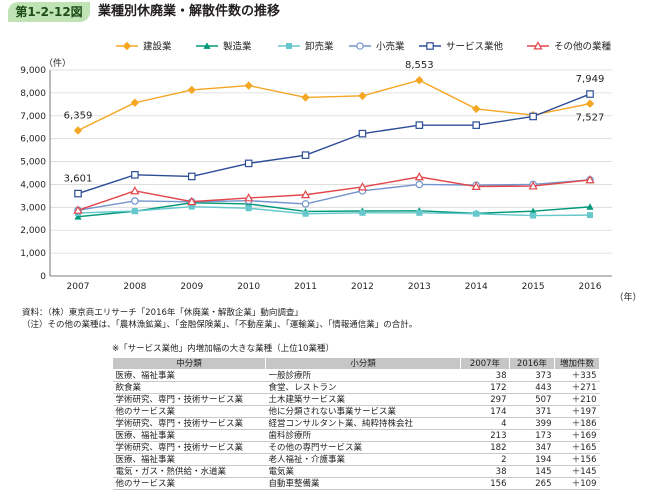 The image size is (669, 499). What do you see at coordinates (577, 375) in the screenshot?
I see `cell-increase: ＋335` at bounding box center [577, 375].